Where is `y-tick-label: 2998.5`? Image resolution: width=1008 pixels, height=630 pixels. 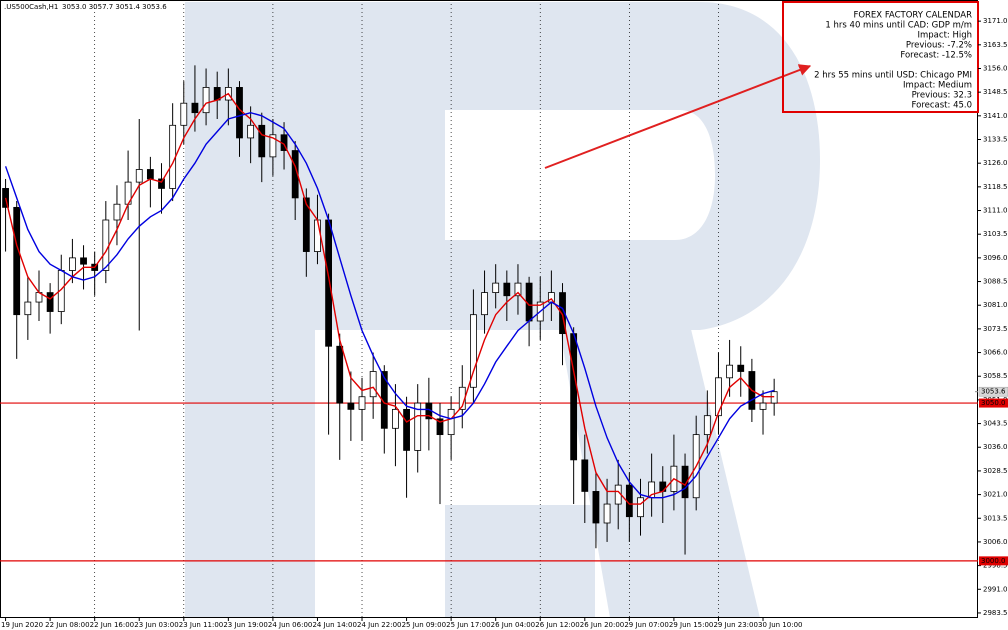
y-tick-label: 2998.5 is located at coordinates (995, 566).